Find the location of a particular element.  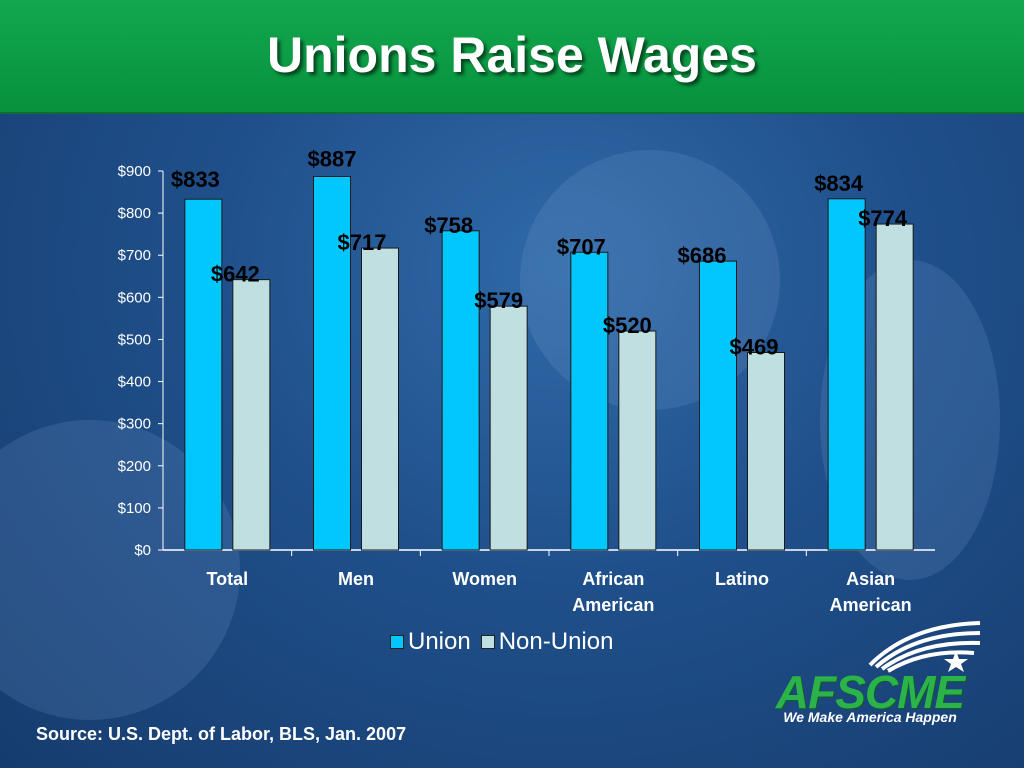

union-swatch is located at coordinates (397, 642).